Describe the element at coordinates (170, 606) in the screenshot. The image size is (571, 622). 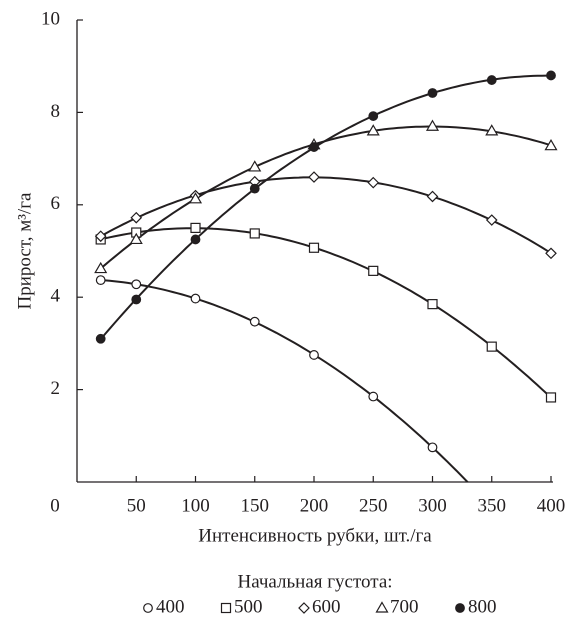
I see `legend-label: 400` at that location.